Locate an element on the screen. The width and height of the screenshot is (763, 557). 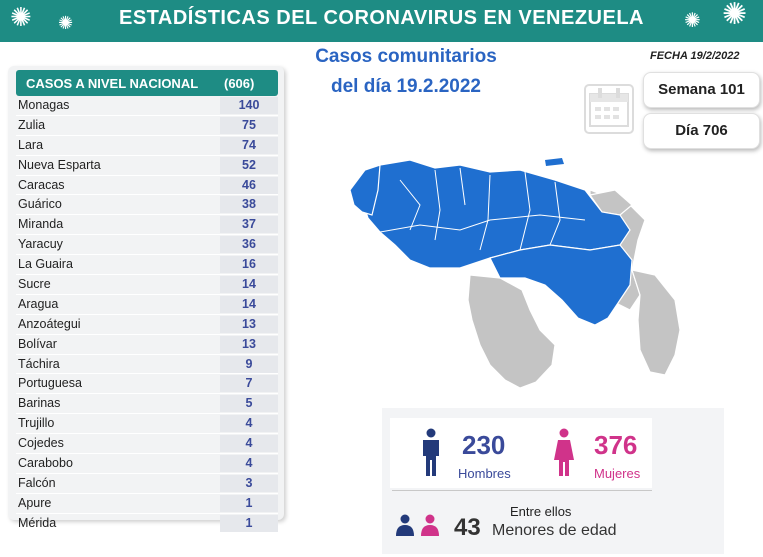
case-count: 38 is located at coordinates (249, 205).